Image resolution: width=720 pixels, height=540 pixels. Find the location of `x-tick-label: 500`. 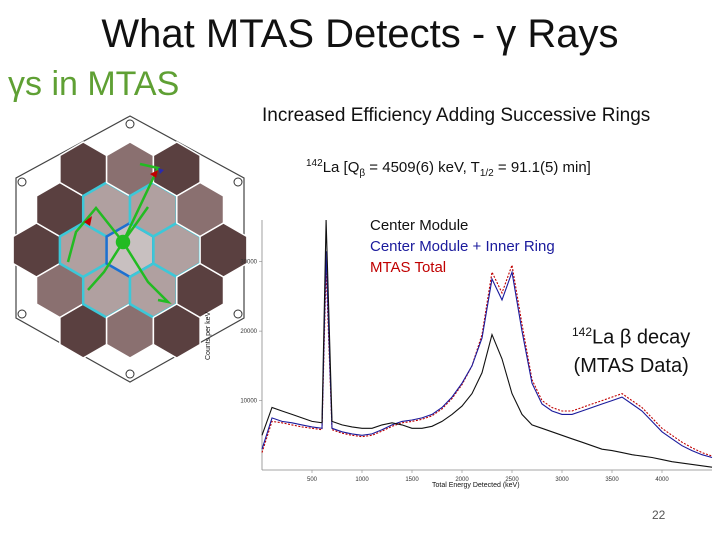

x-tick-label: 500 is located at coordinates (312, 480).